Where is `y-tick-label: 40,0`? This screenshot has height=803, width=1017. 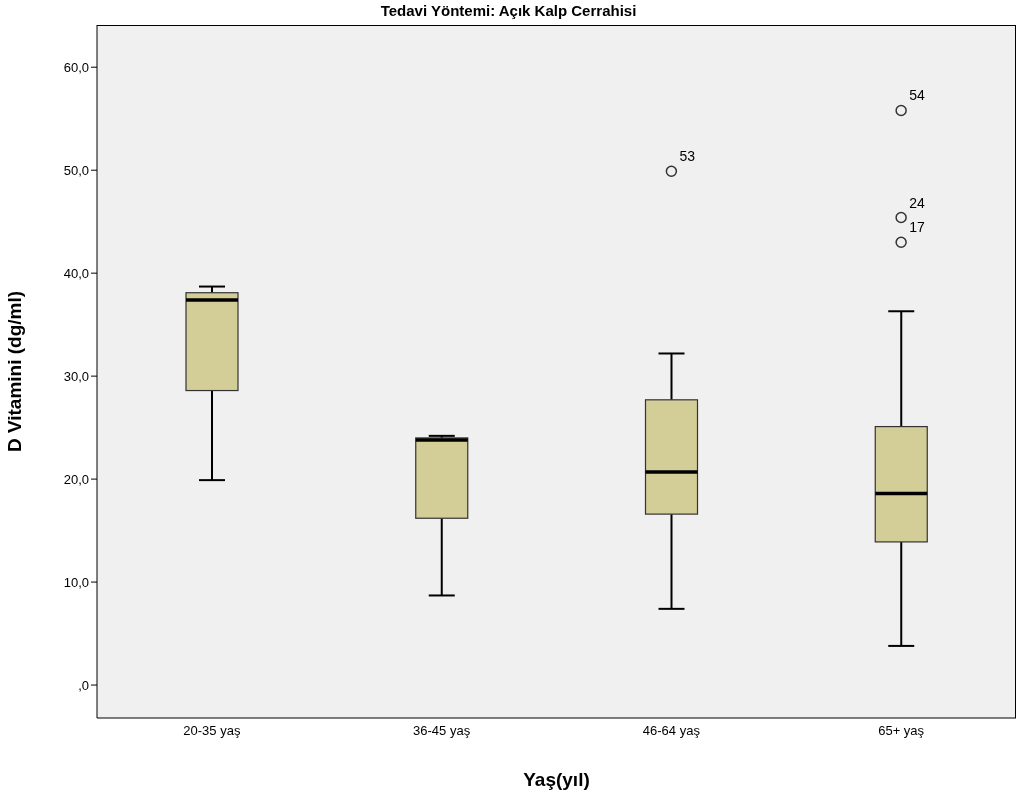 y-tick-label: 40,0 is located at coordinates (76, 273).